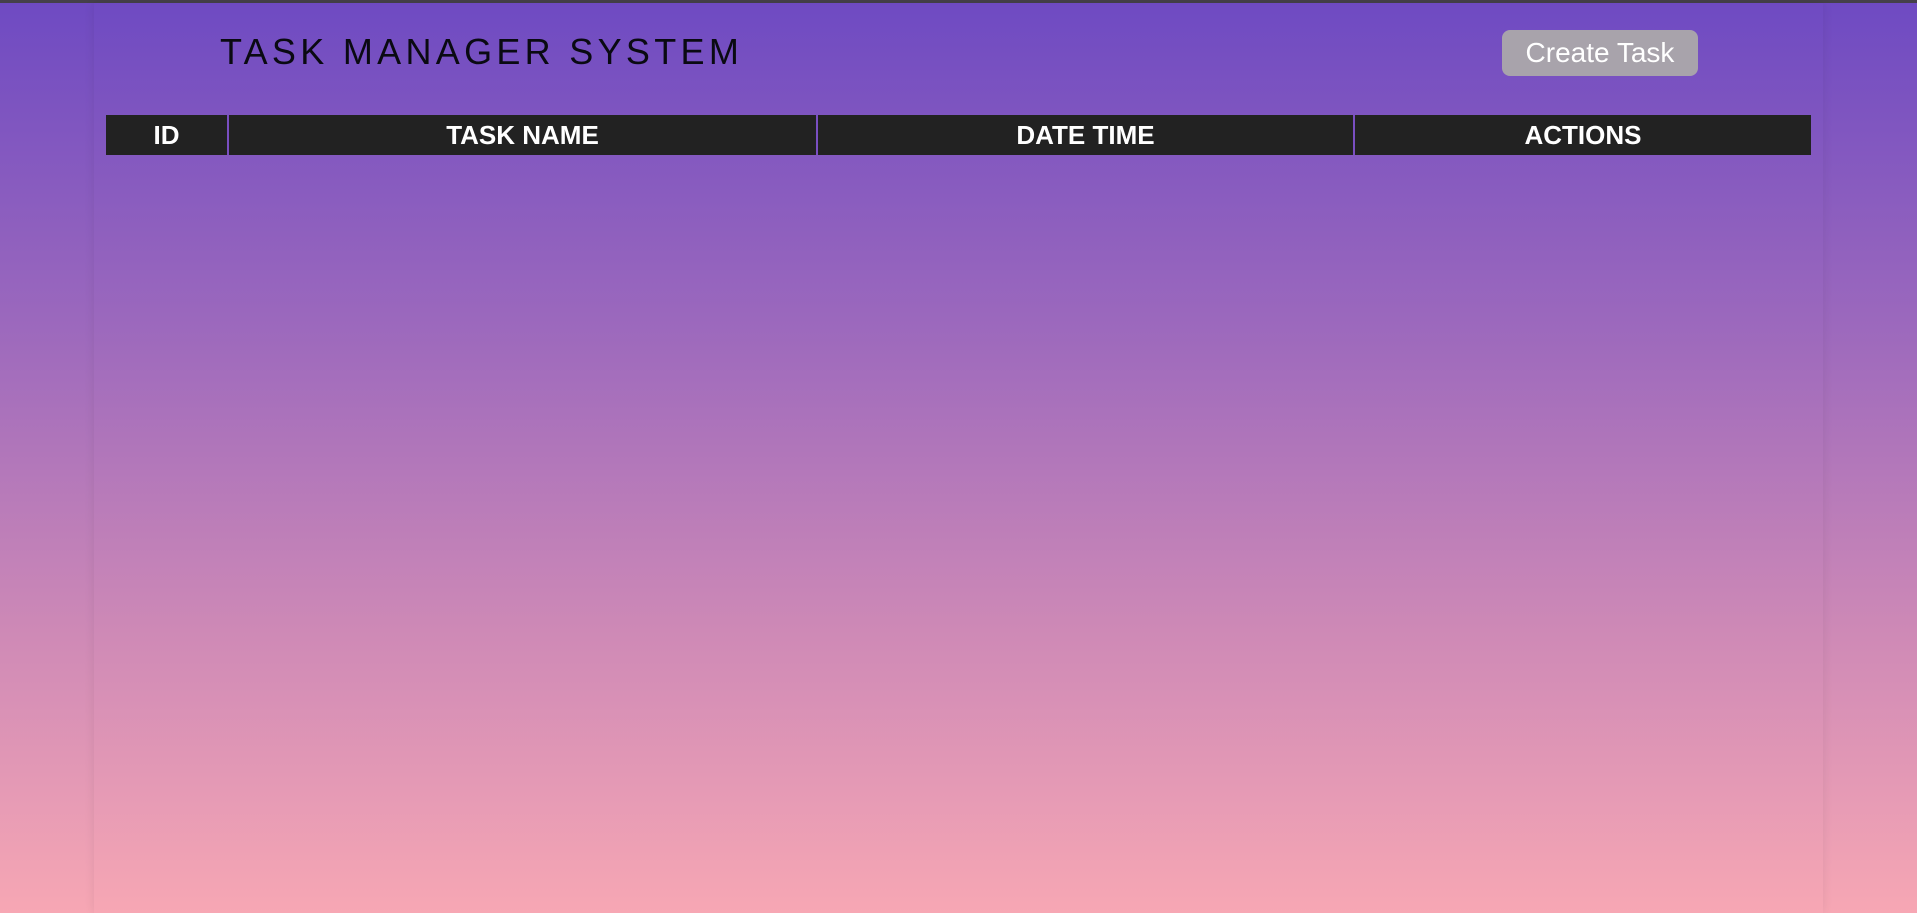 Image resolution: width=1917 pixels, height=913 pixels. What do you see at coordinates (958, 53) in the screenshot?
I see `page-header: TASK MANAGER SYSTEM Create Task` at bounding box center [958, 53].